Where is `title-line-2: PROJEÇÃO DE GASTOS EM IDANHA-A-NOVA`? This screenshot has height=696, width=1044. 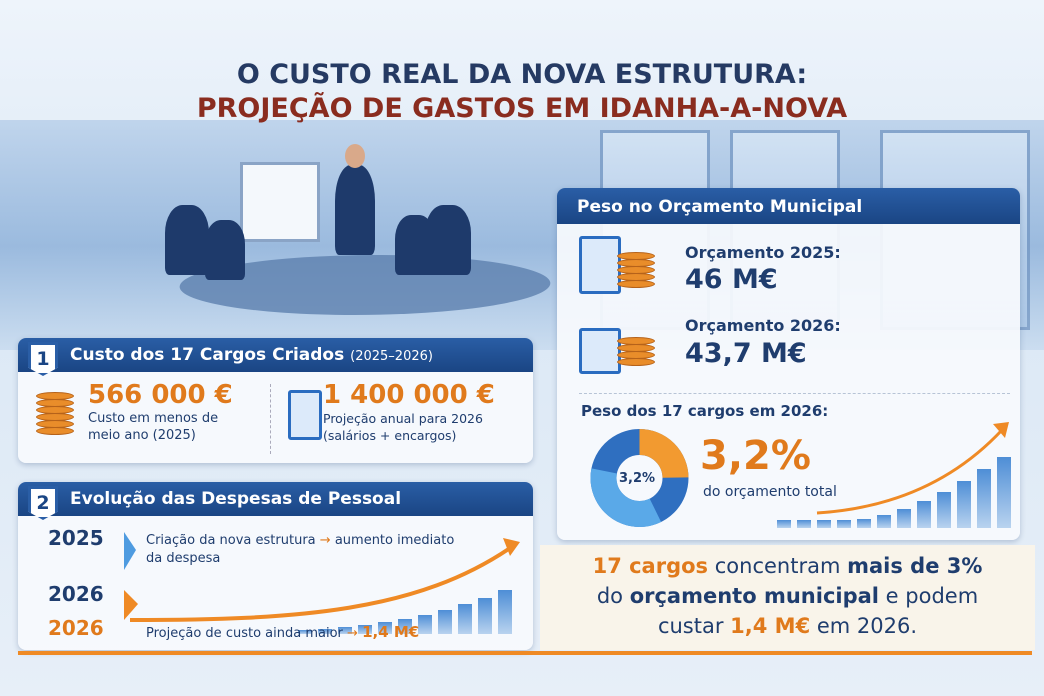
title-line-2: PROJEÇÃO DE GASTOS EM IDANHA-A-NOVA is located at coordinates (522, 108).